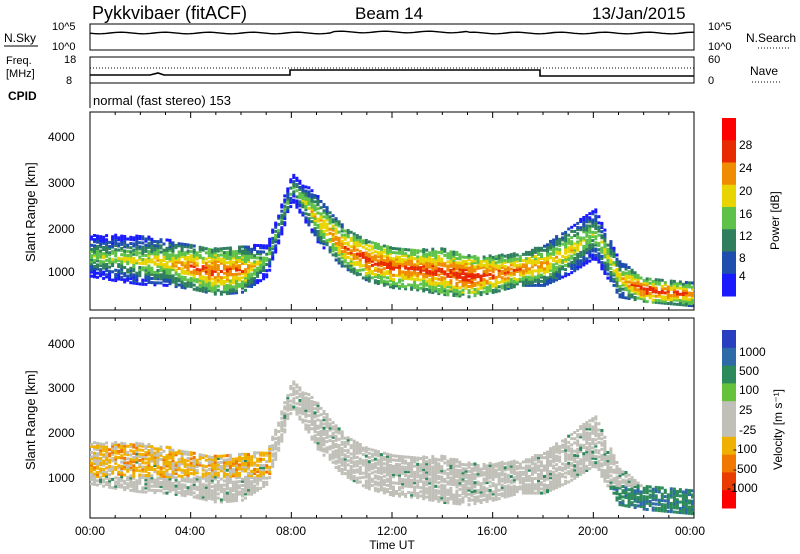  I want to click on sky-noise-line, so click(392, 32).